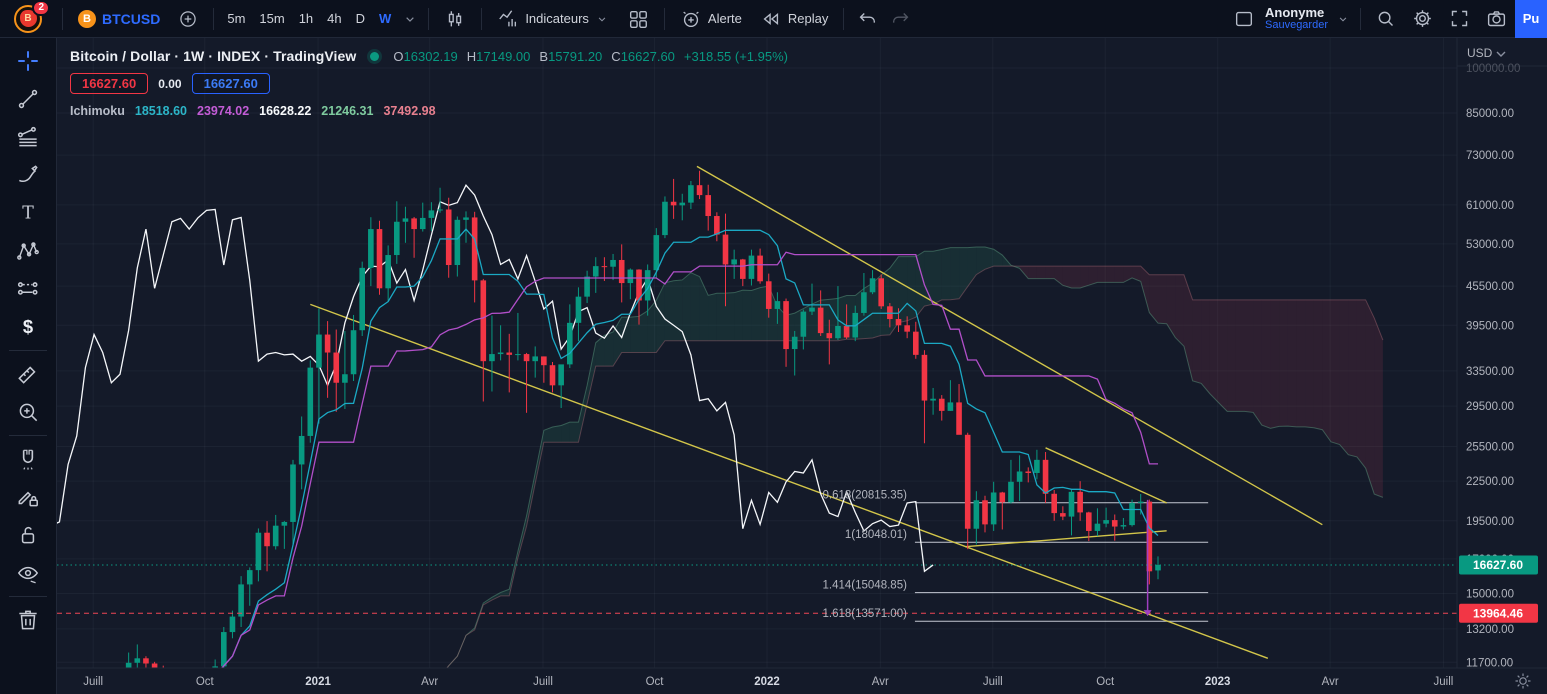 The width and height of the screenshot is (1547, 694). I want to click on fullscreen-button, so click(1459, 19).